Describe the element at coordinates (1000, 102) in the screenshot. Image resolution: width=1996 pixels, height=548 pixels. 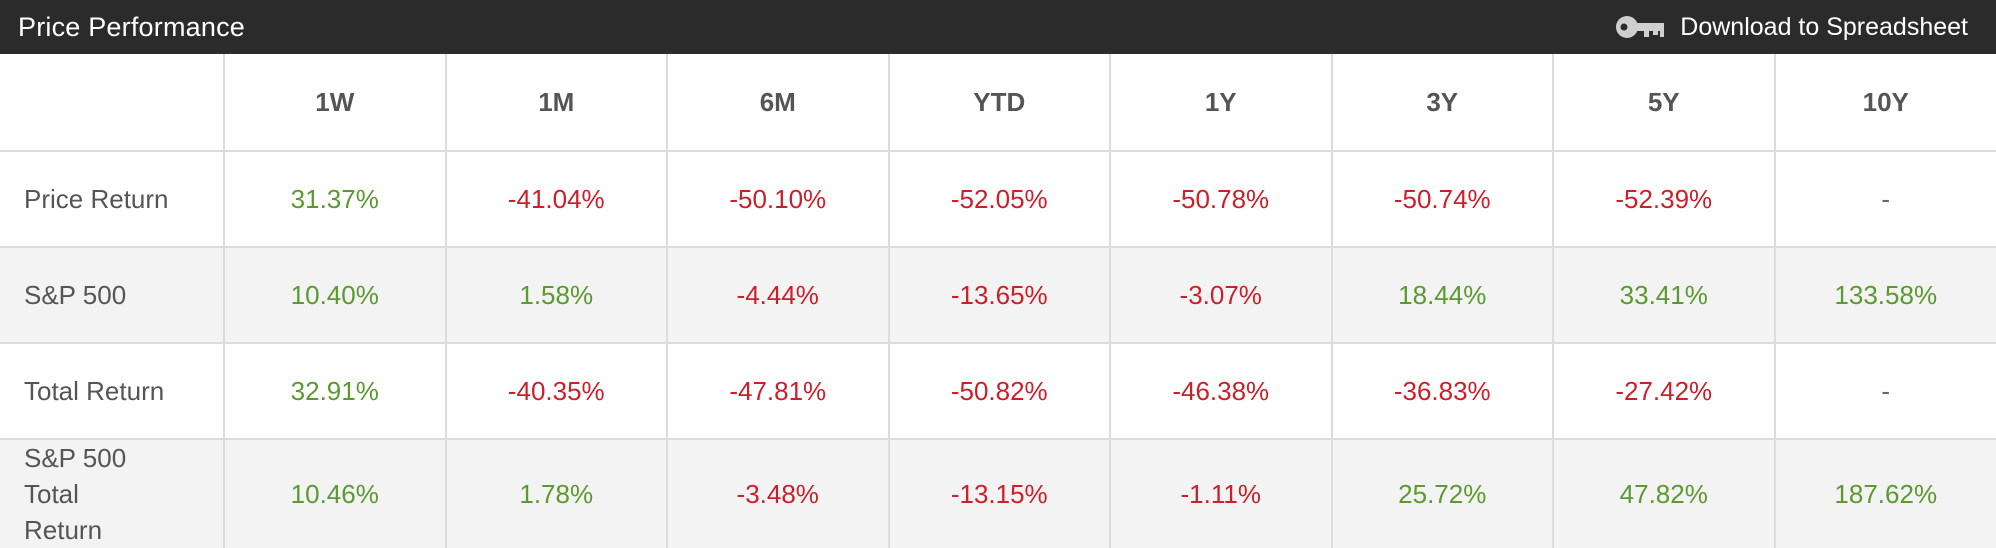
I see `column-header: YTD` at that location.